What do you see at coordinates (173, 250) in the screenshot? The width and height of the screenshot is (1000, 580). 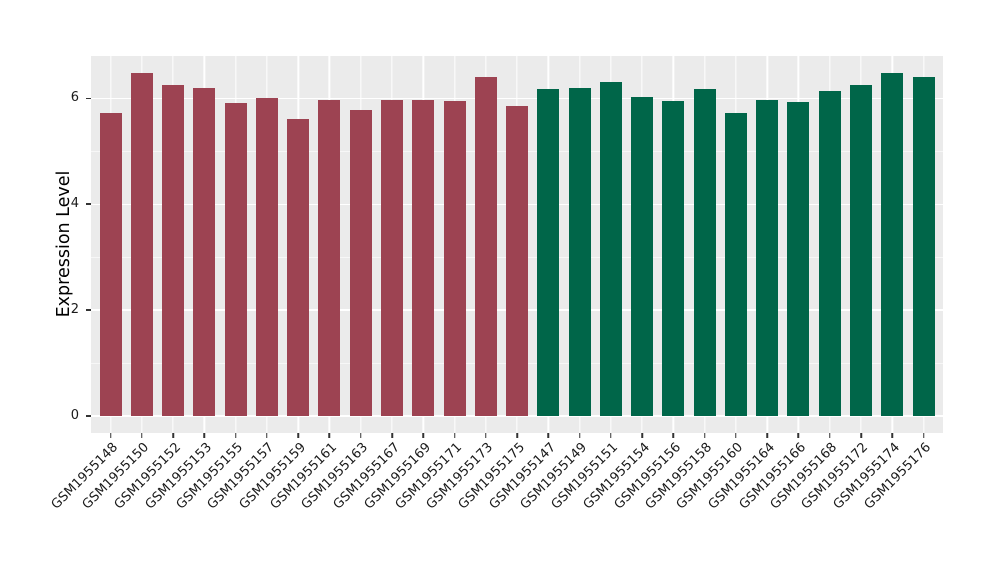 I see `bar-GSM1955152` at bounding box center [173, 250].